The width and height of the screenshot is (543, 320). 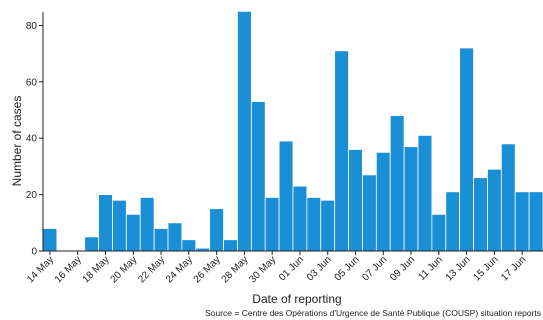 What do you see at coordinates (439, 232) in the screenshot?
I see `bar-11-jun` at bounding box center [439, 232].